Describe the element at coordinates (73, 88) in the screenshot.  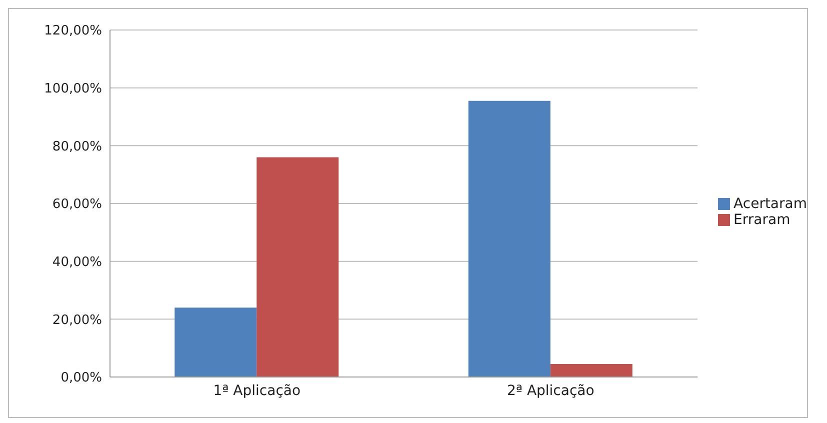
I see `y-tick-label: 100,00%` at that location.